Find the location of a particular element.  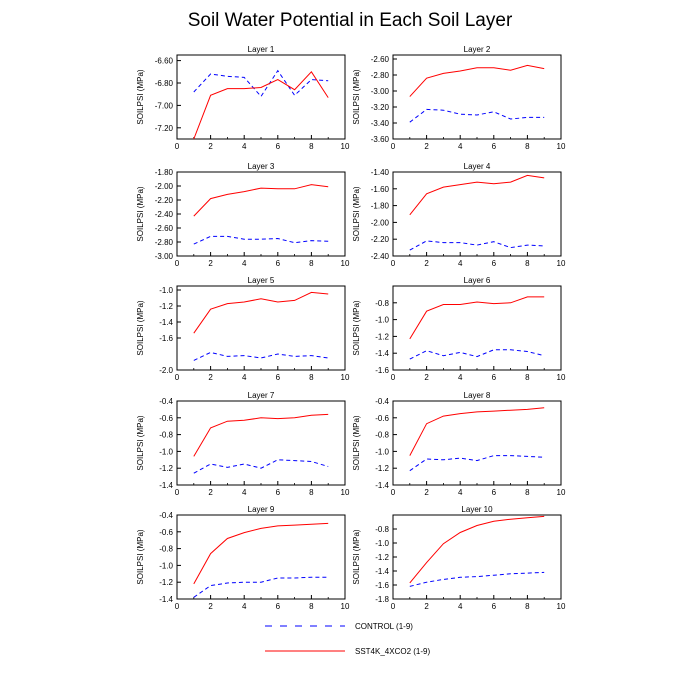

layer-3-title: Layer 3 is located at coordinates (261, 166).